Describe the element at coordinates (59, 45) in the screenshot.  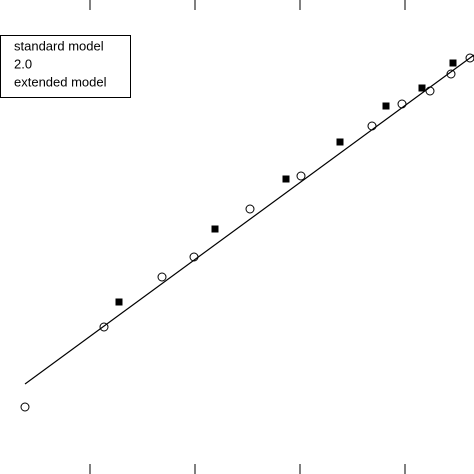
I see `legend-label: standard model` at that location.